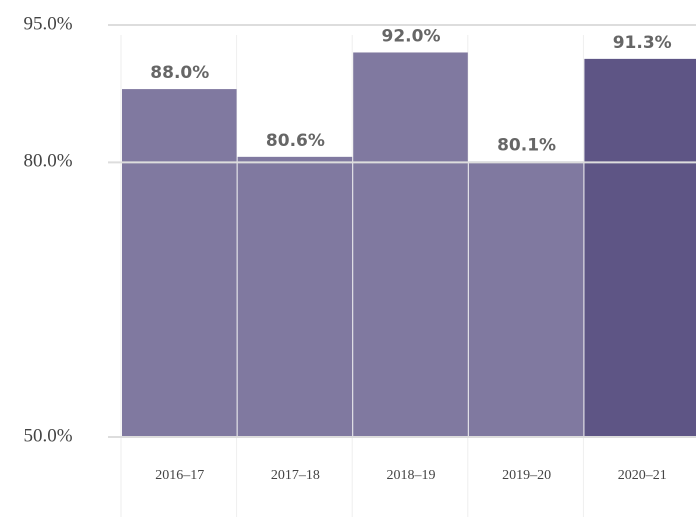 Image resolution: width=696 pixels, height=517 pixels. I want to click on x-tick-label: 2019–20, so click(526, 475).